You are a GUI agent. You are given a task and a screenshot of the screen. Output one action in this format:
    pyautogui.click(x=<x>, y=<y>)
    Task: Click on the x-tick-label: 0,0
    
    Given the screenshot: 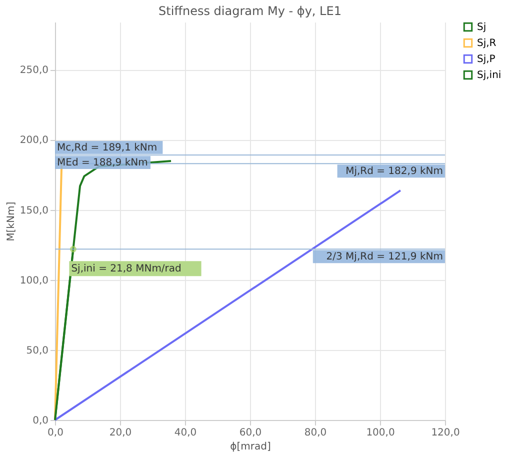 What is the action you would take?
    pyautogui.click(x=56, y=433)
    